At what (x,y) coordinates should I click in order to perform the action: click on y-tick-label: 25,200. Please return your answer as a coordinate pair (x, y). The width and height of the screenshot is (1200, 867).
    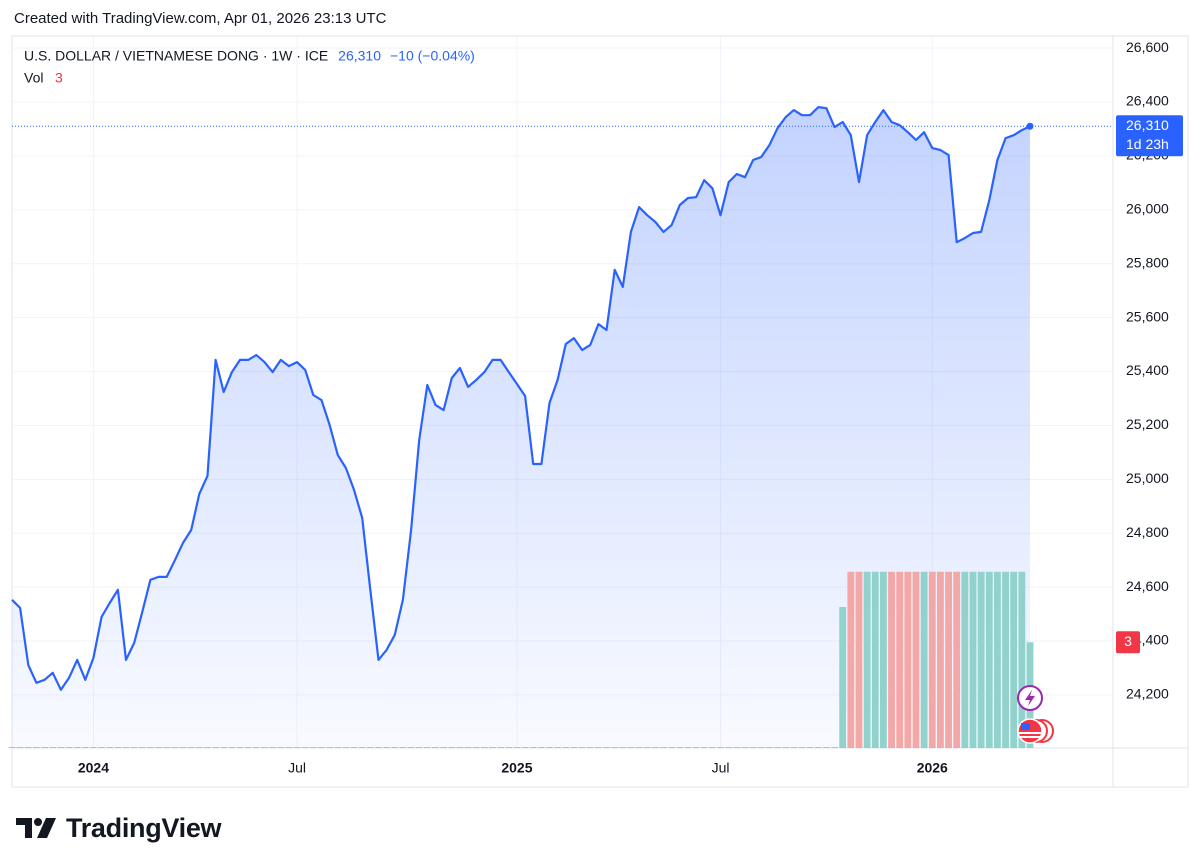
    Looking at the image, I should click on (1147, 424).